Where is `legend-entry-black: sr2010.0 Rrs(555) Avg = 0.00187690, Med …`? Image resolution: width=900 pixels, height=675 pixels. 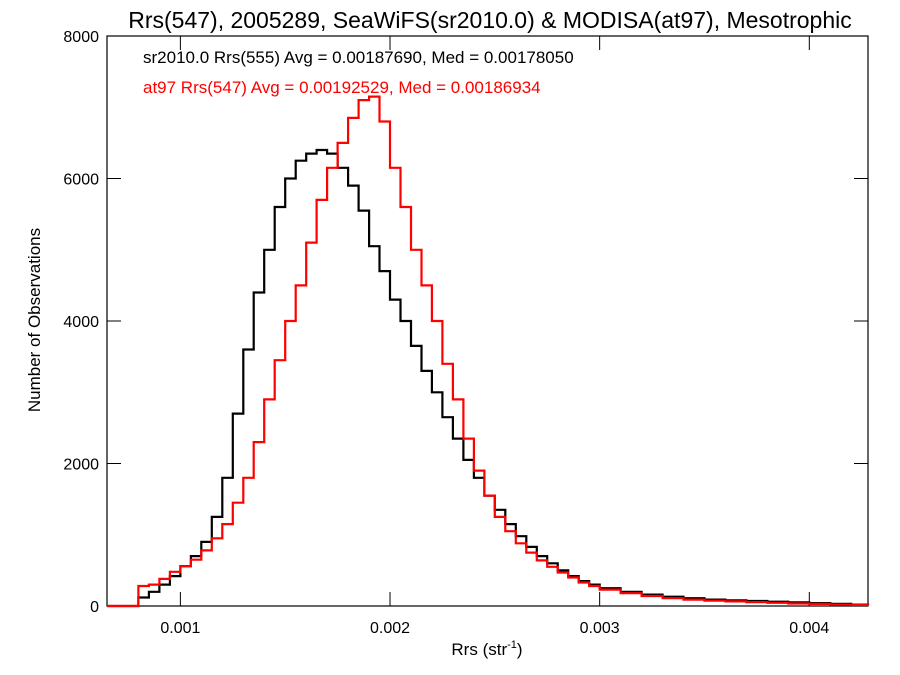
legend-entry-black: sr2010.0 Rrs(555) Avg = 0.00187690, Med … is located at coordinates (358, 57).